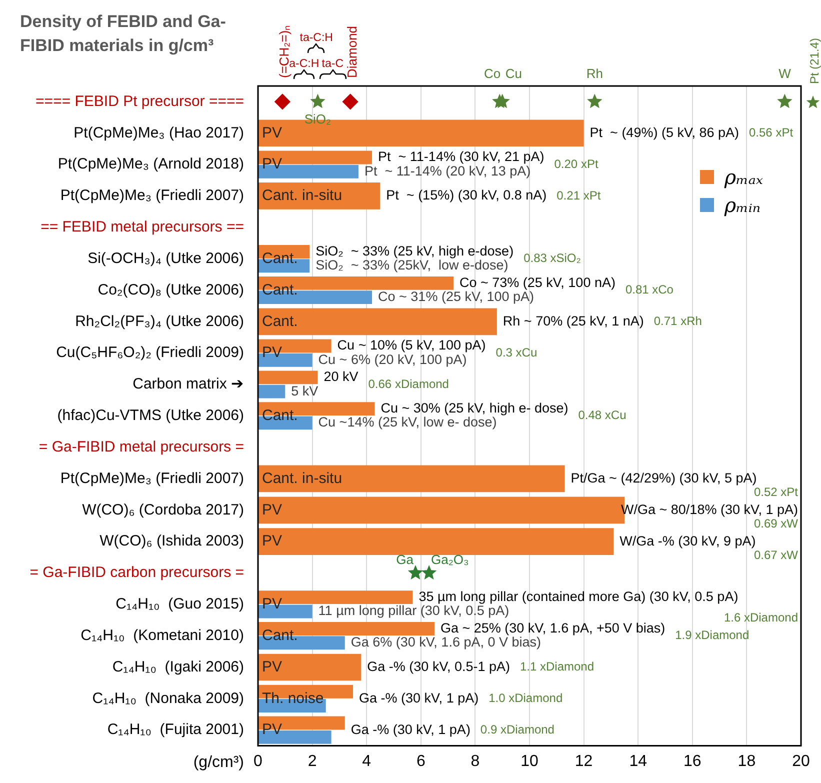 This screenshot has height=783, width=821. Describe the element at coordinates (412, 265) in the screenshot. I see `annotation: SiO₂ ~ 33% (25kV, low e-dose)` at that location.